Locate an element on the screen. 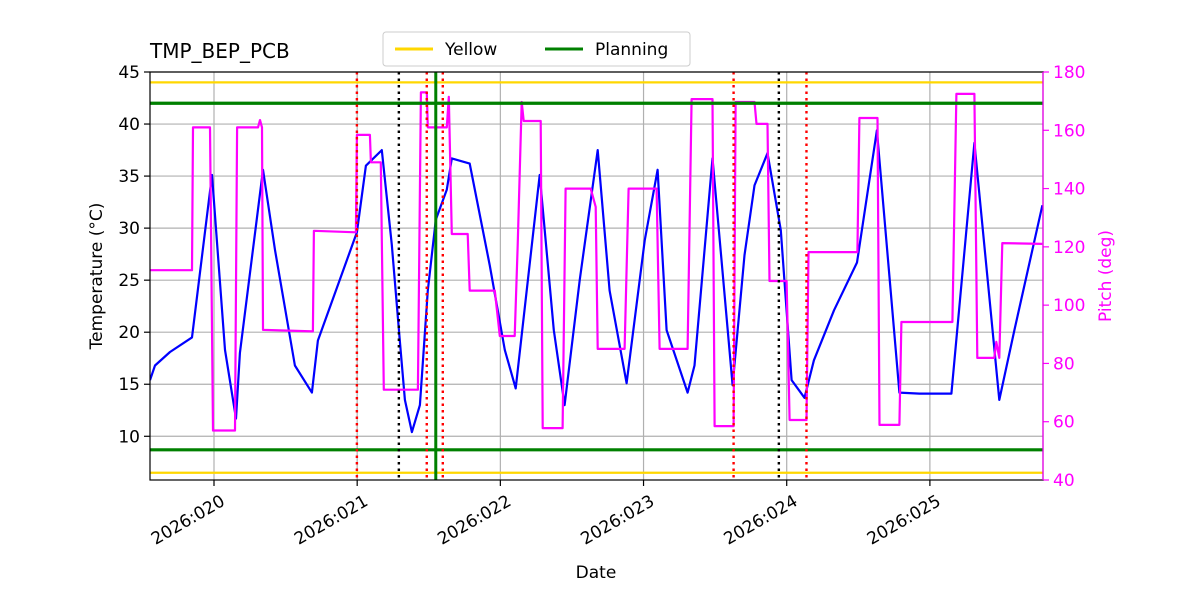 The height and width of the screenshot is (600, 1200). x-tick-label: 2026:020 is located at coordinates (188, 520).